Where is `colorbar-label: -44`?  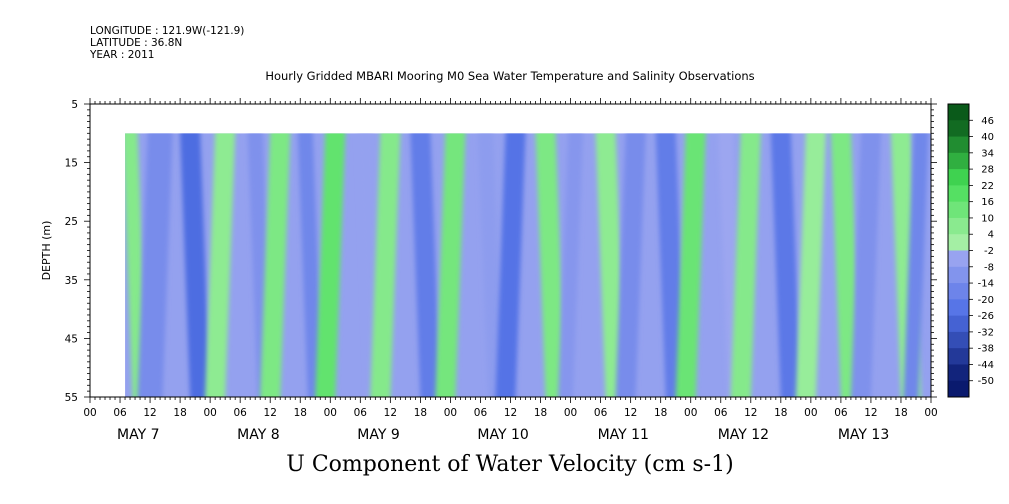 colorbar-label: -44 is located at coordinates (986, 365).